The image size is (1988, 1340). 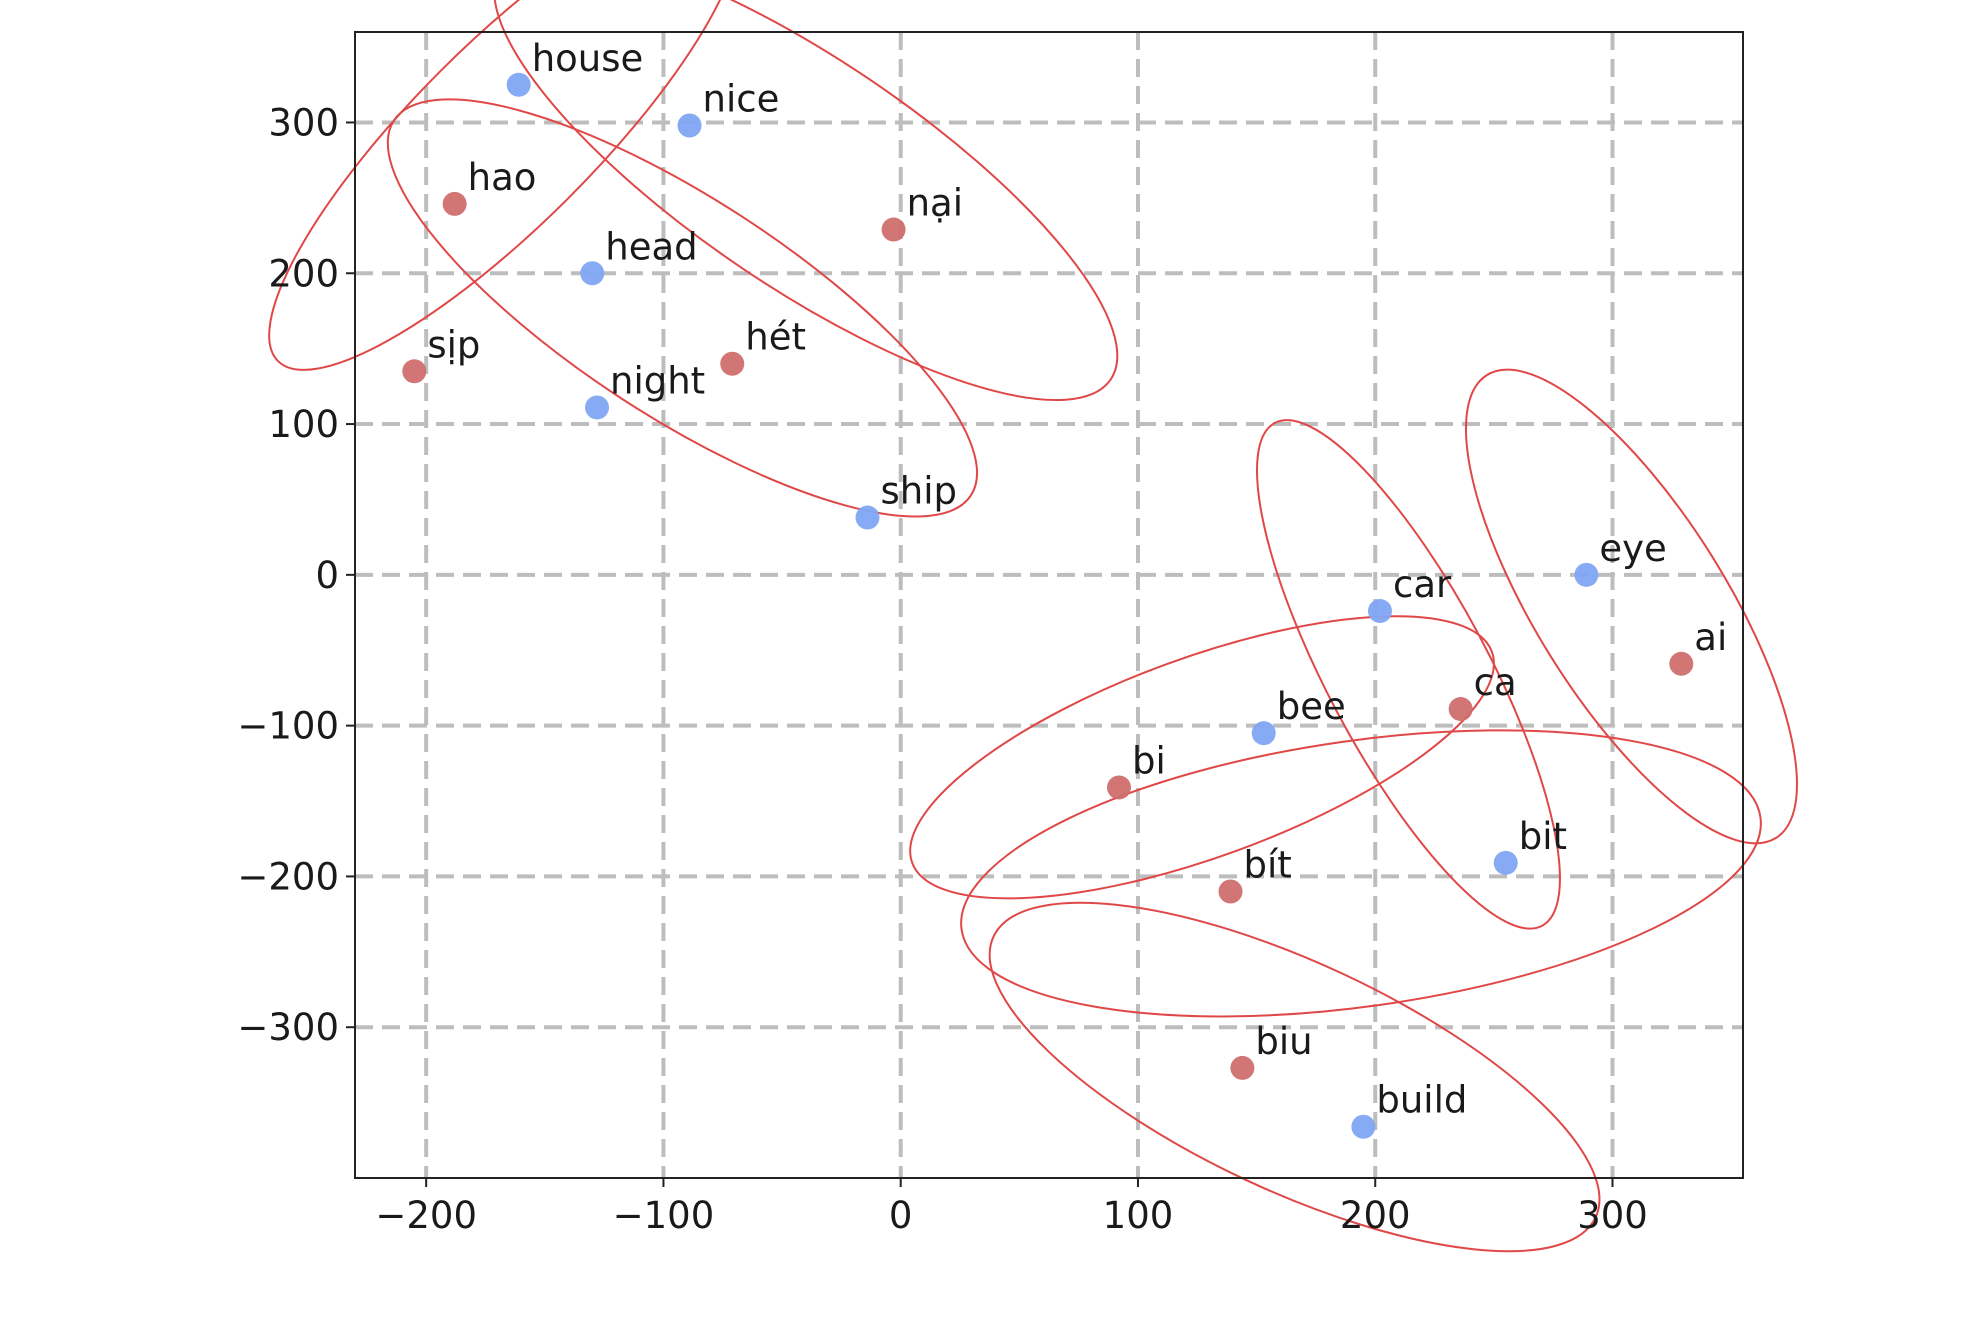 I want to click on x-tick-label: −200, so click(x=426, y=1215).